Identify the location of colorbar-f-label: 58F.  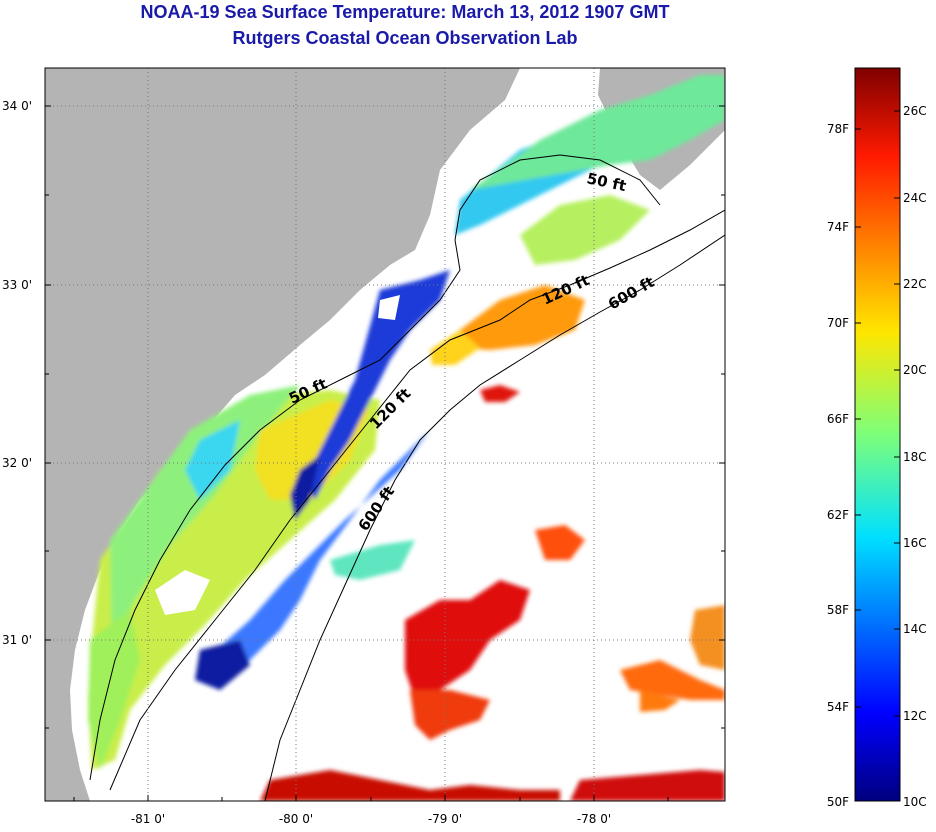
(838, 610).